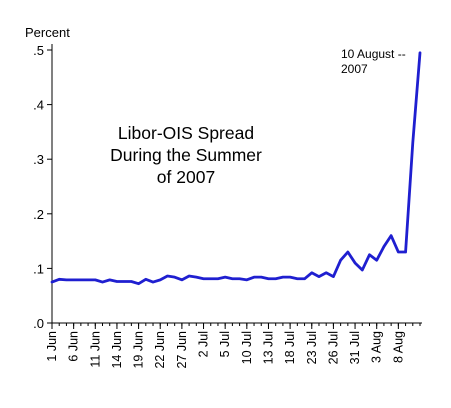 This screenshot has width=451, height=408. I want to click on x-tick-label: 5 Jul, so click(225, 344).